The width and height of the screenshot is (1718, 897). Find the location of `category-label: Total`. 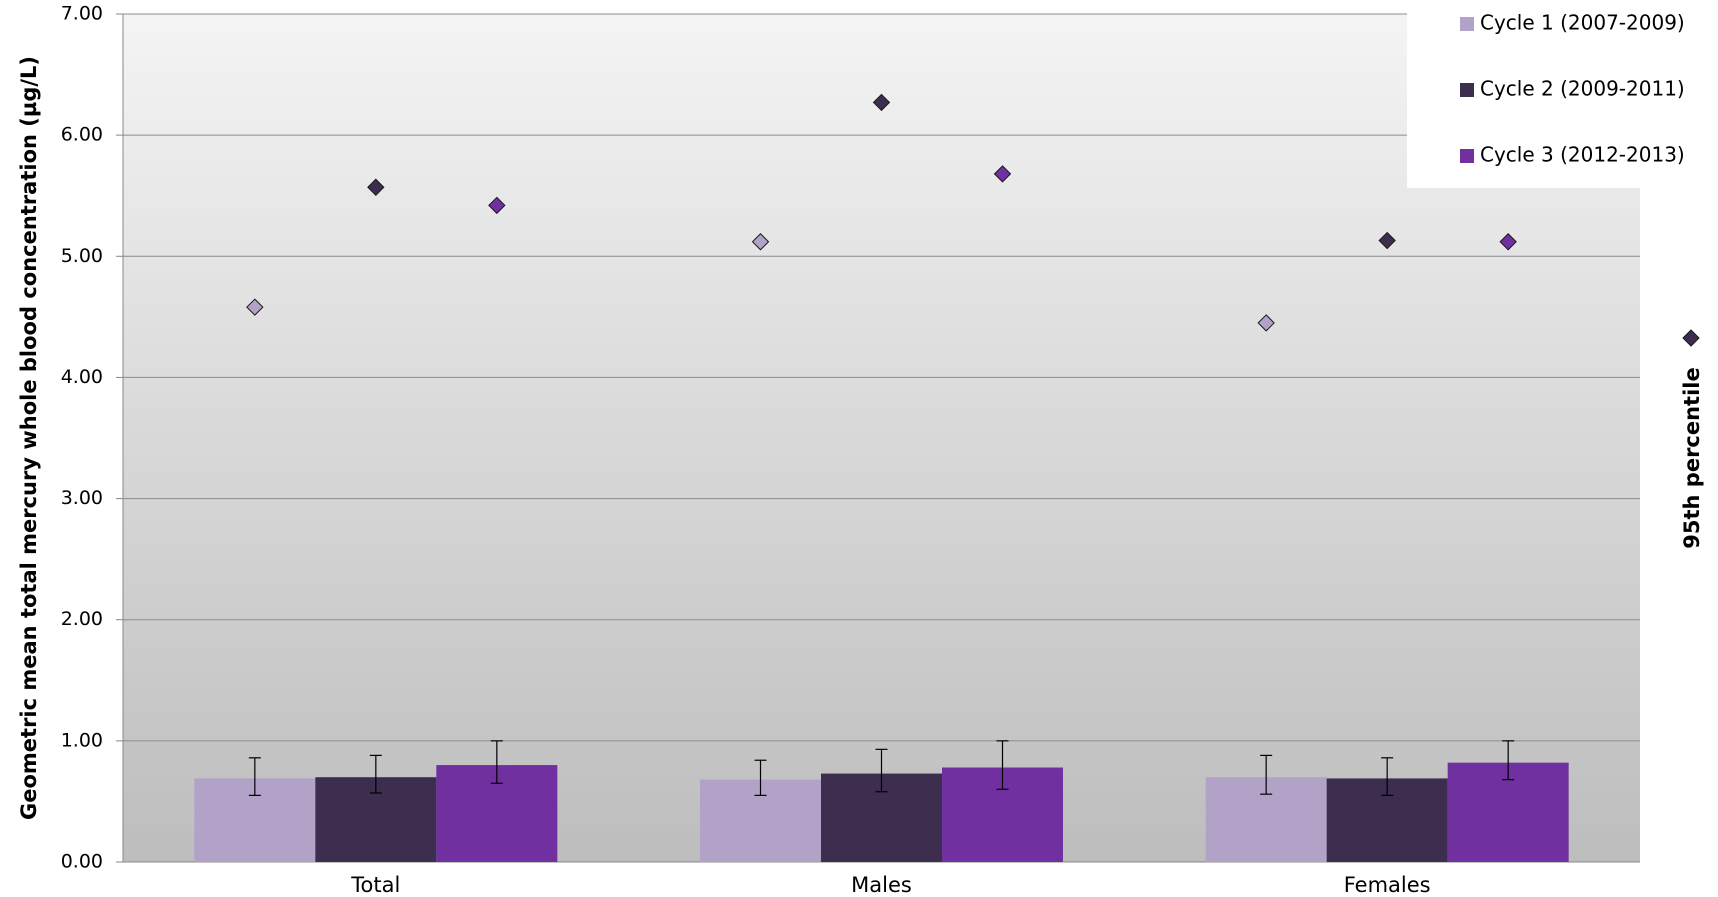

category-label: Total is located at coordinates (375, 885).